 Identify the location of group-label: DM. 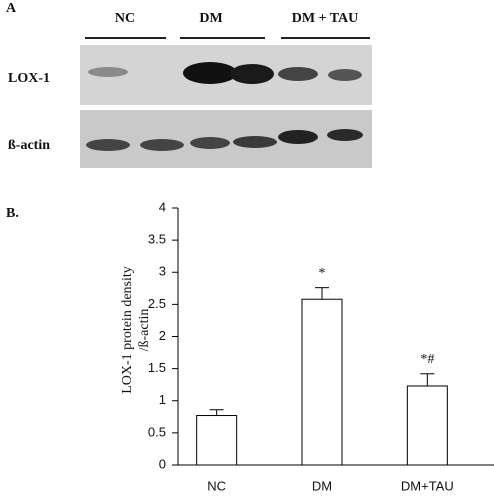
(210, 18).